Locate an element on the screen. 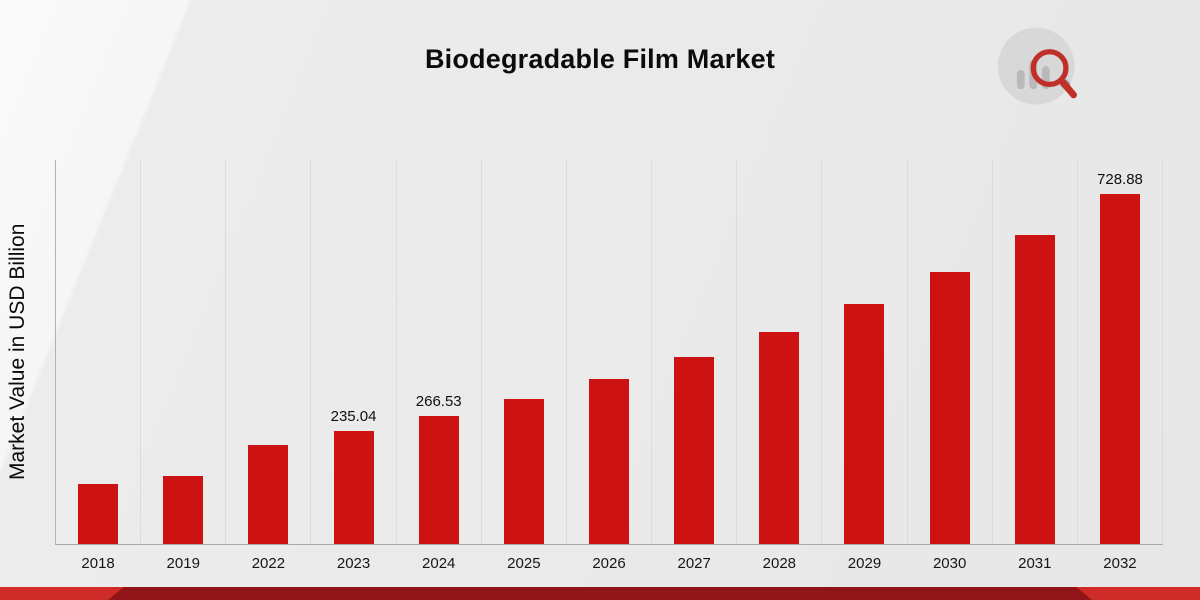 The height and width of the screenshot is (600, 1200). x-tick-2023: 2023 is located at coordinates (353, 563).